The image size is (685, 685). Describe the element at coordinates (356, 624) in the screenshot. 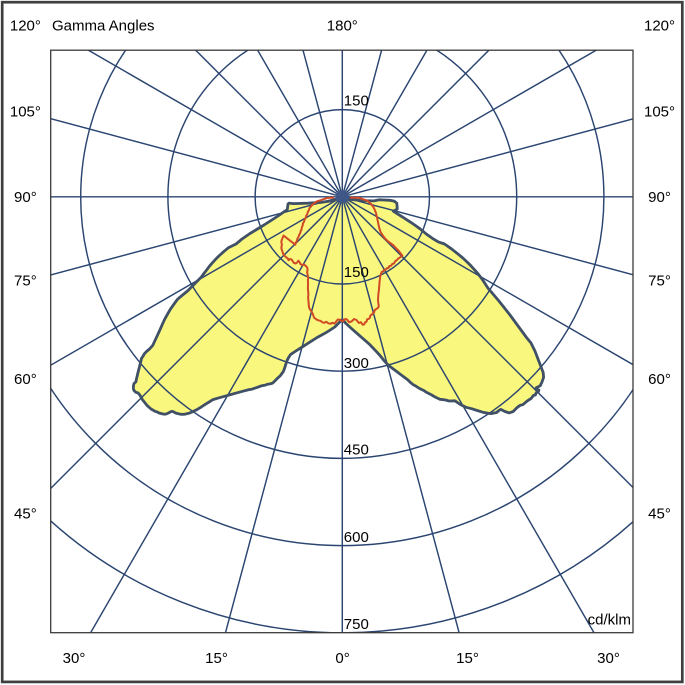

I see `svg-text: 750` at that location.